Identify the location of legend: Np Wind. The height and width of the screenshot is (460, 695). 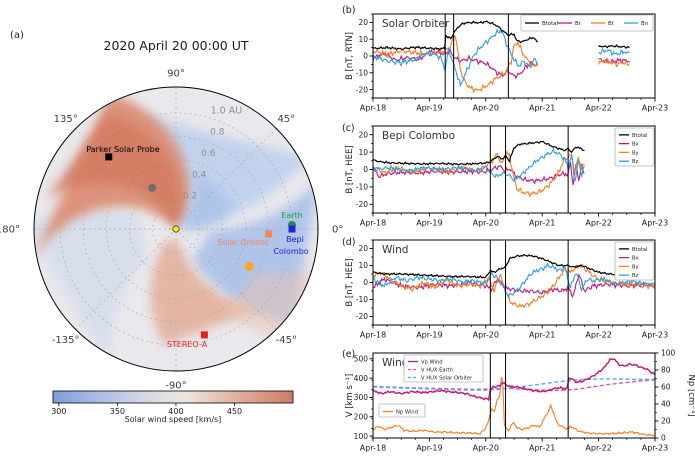
(402, 410).